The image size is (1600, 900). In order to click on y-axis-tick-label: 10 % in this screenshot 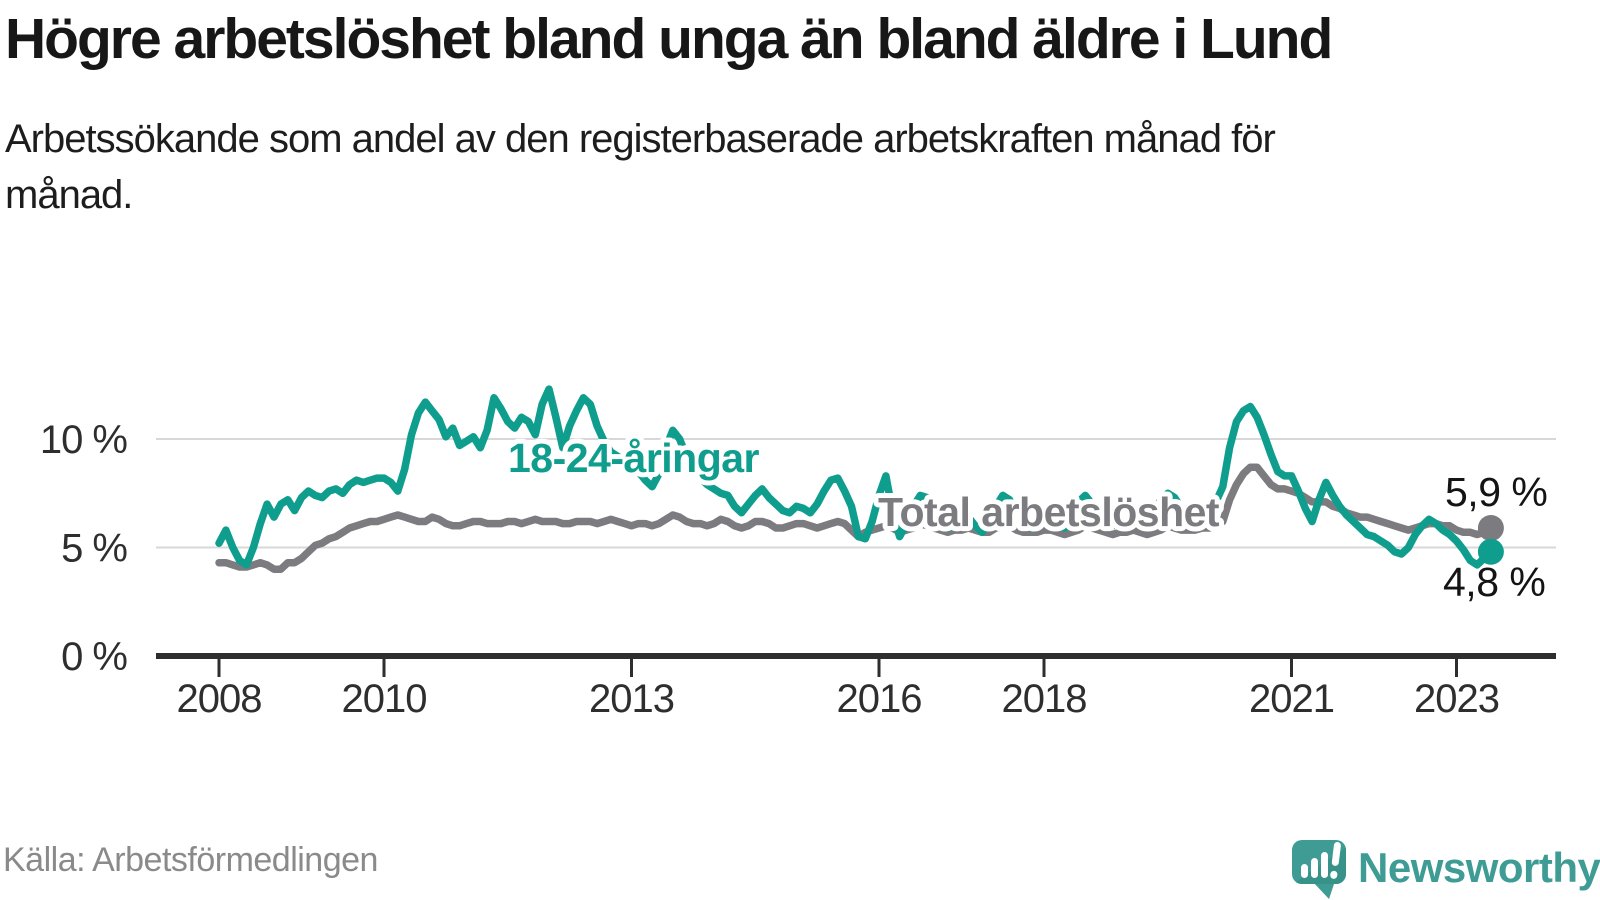, I will do `click(84, 440)`.